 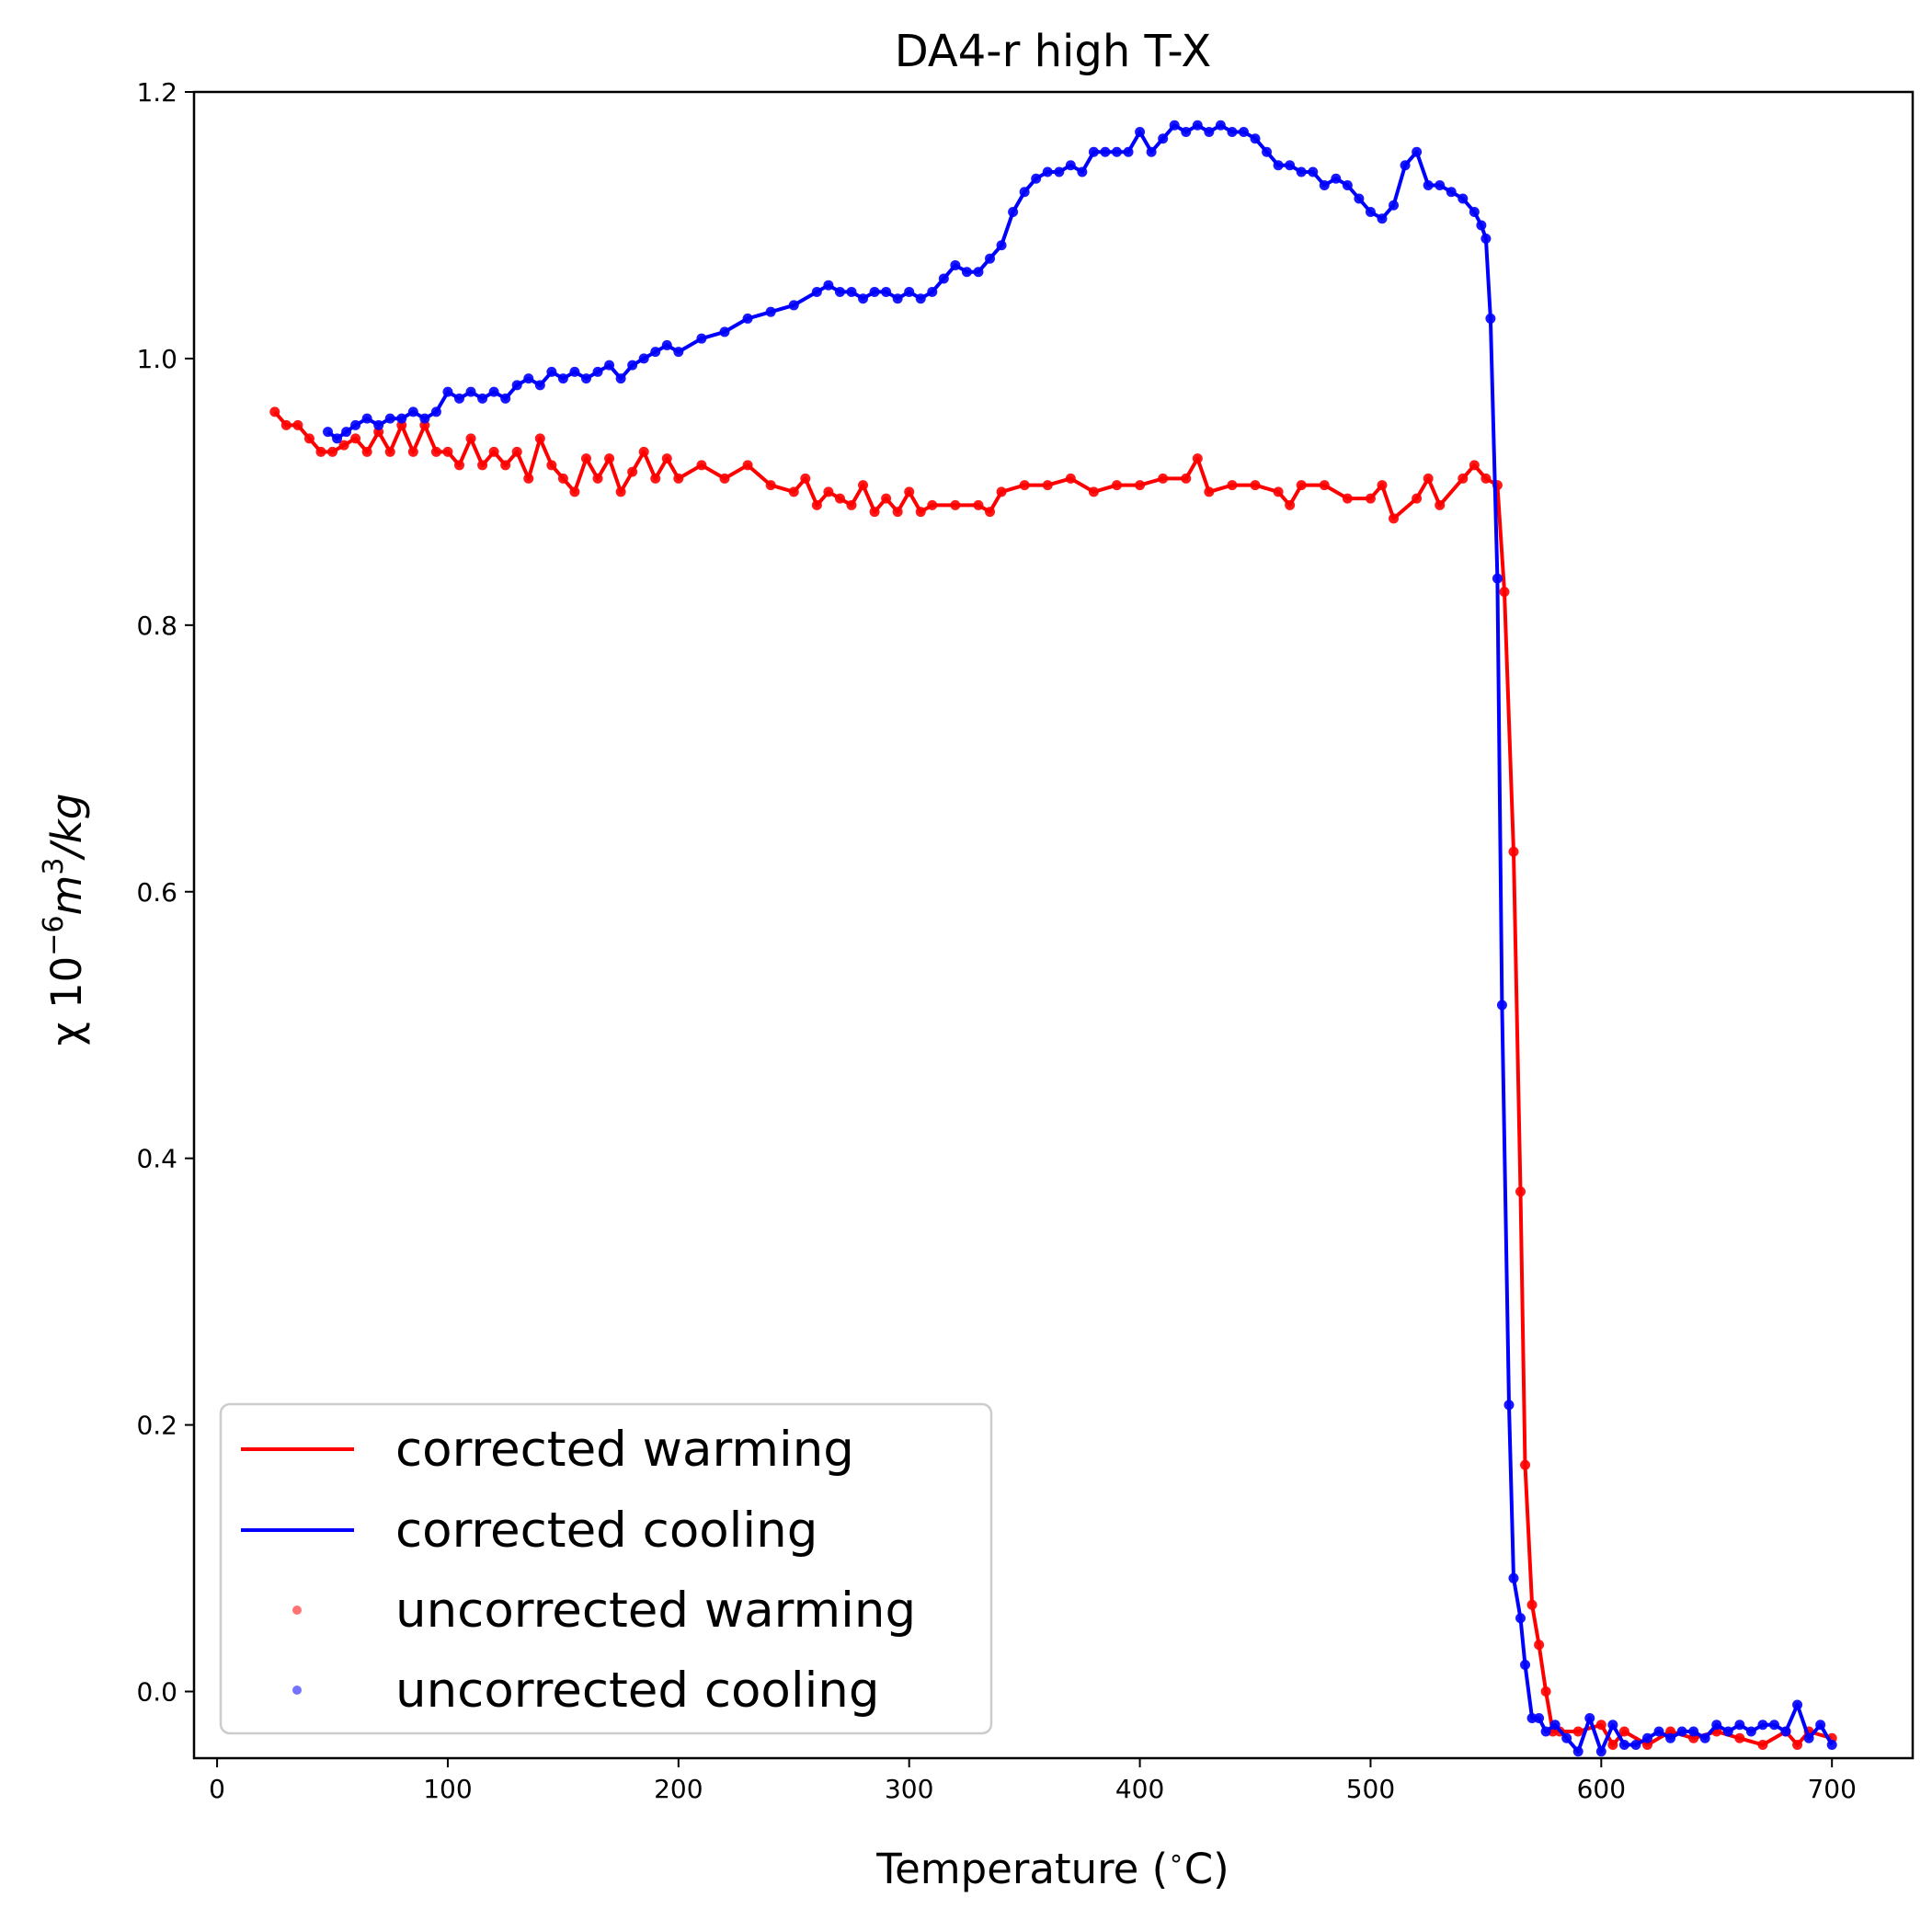 What do you see at coordinates (297, 1690) in the screenshot?
I see `legend-swatch-uncorrected-cooling` at bounding box center [297, 1690].